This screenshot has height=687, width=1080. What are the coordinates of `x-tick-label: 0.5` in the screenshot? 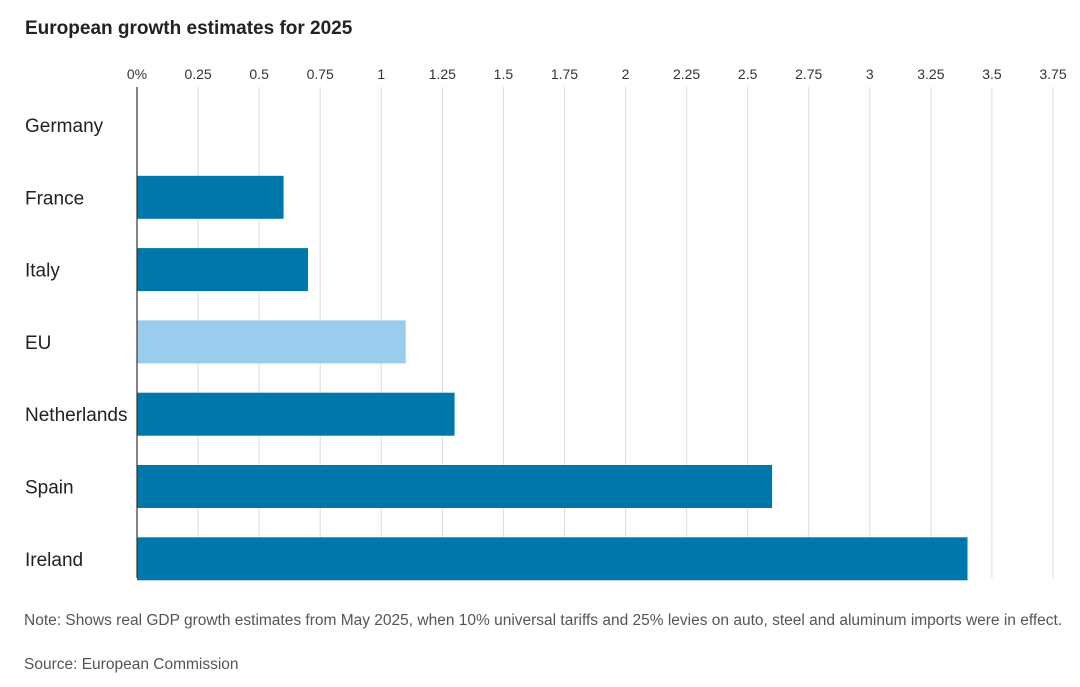 It's located at (259, 74).